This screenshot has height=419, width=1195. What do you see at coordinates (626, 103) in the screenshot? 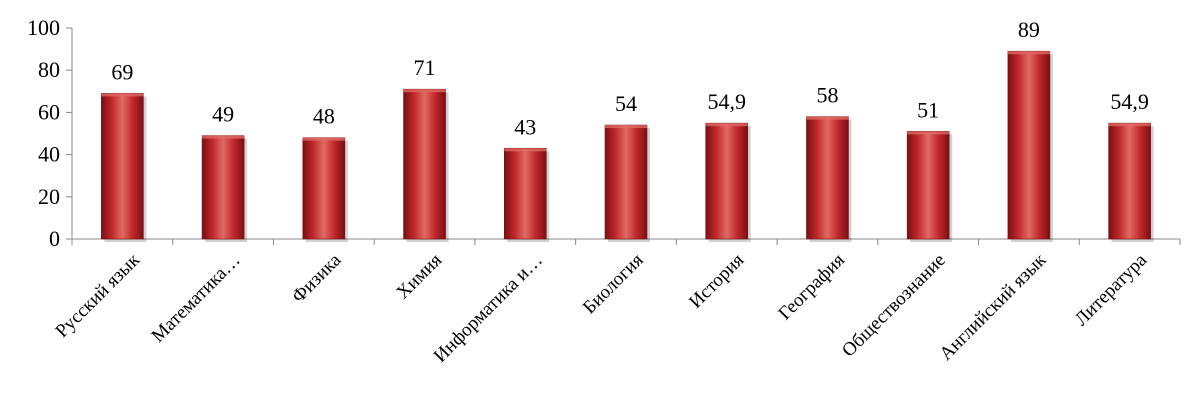
I see `data-label: 54` at bounding box center [626, 103].